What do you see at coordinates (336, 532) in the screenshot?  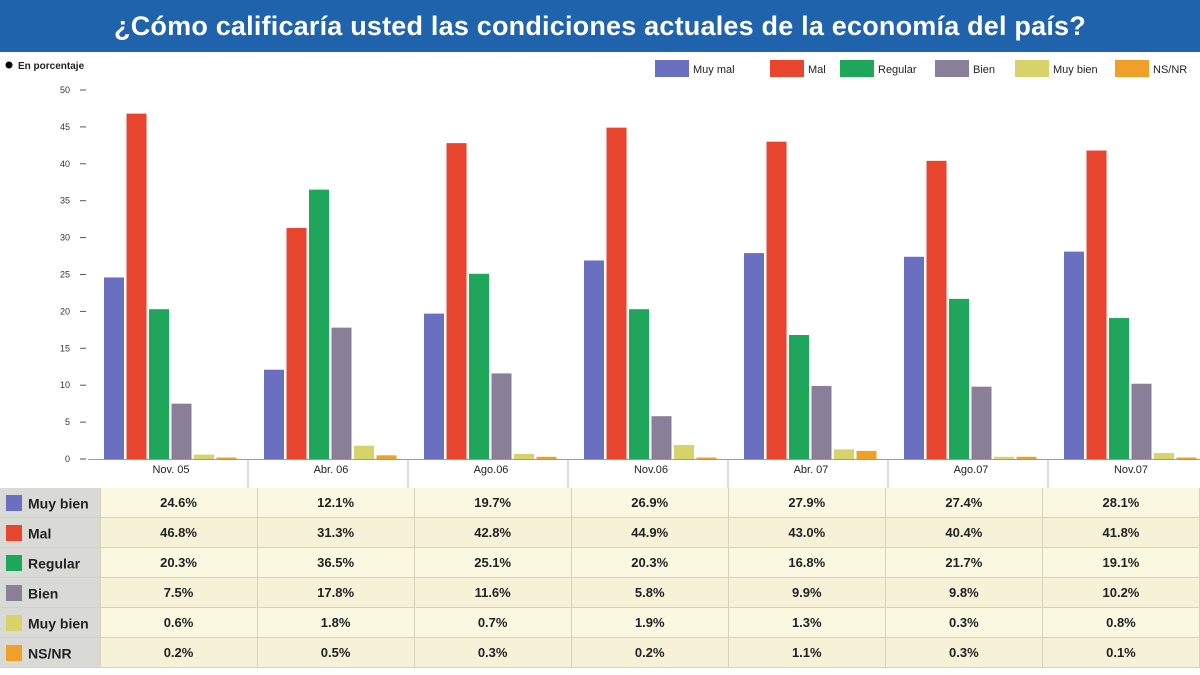 I see `table-cell: 31.3%` at bounding box center [336, 532].